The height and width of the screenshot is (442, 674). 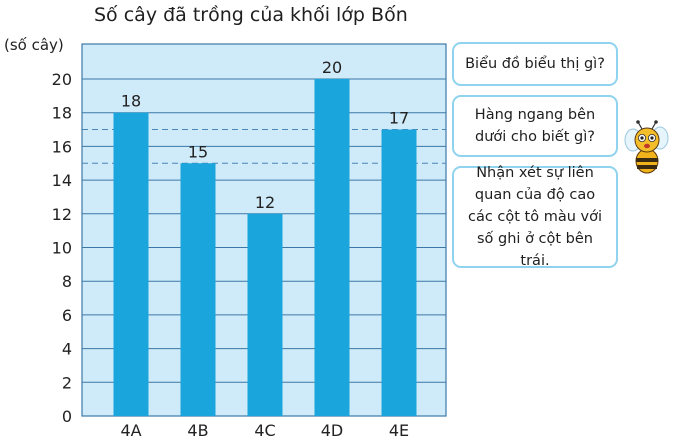 What do you see at coordinates (62, 146) in the screenshot?
I see `y-tick-label: 16` at bounding box center [62, 146].